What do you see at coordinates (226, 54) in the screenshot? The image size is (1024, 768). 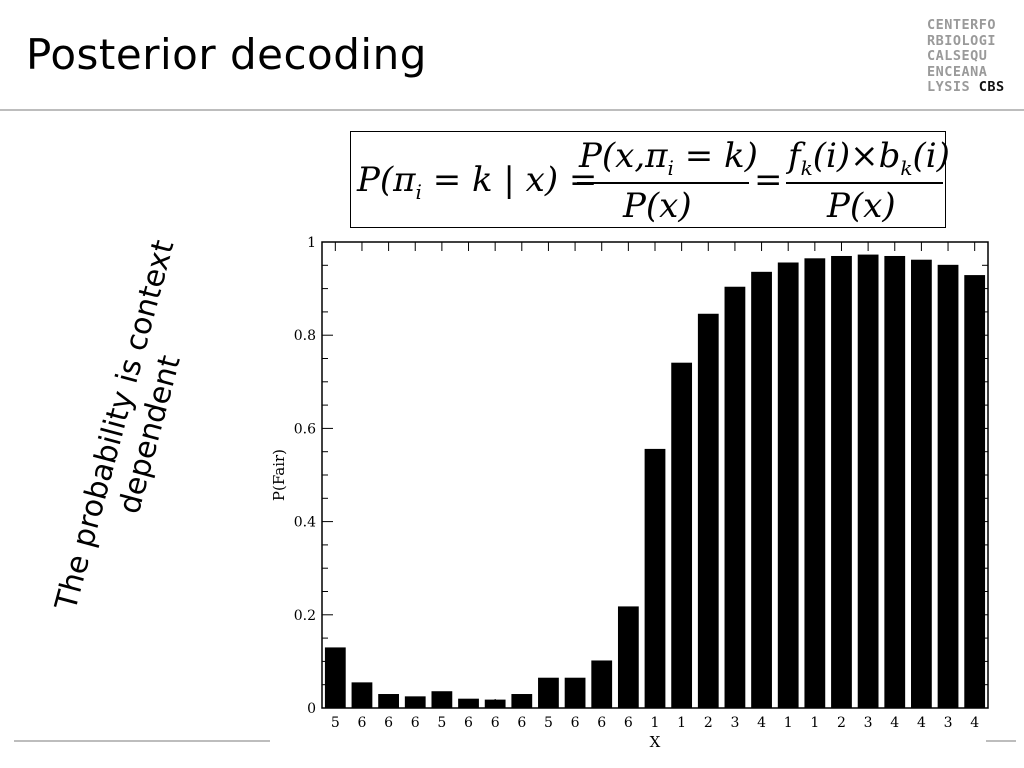 I see `slide-title: Posterior decoding` at bounding box center [226, 54].